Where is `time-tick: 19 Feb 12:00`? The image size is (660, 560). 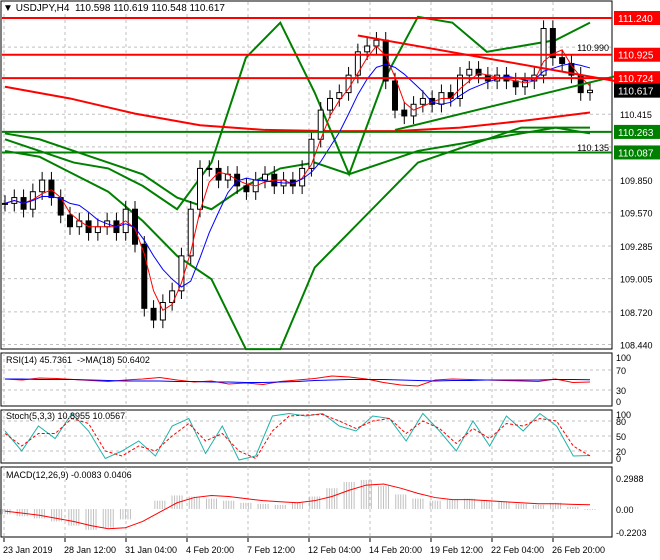
time-tick: 19 Feb 12:00 is located at coordinates (456, 550).